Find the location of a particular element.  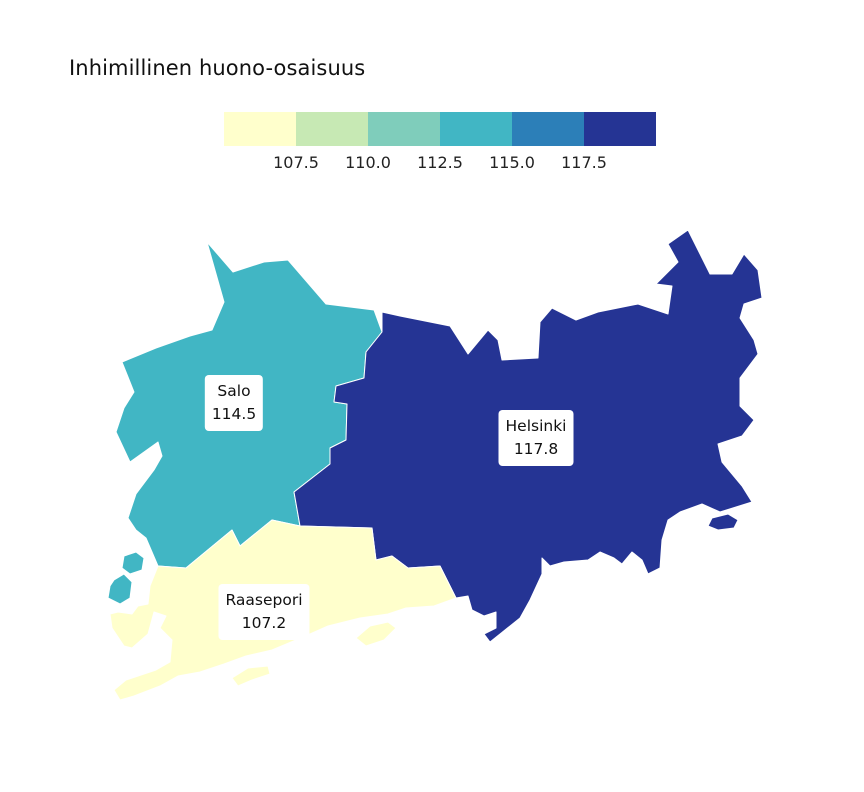

legend-tick-label: 110.0 is located at coordinates (368, 162).